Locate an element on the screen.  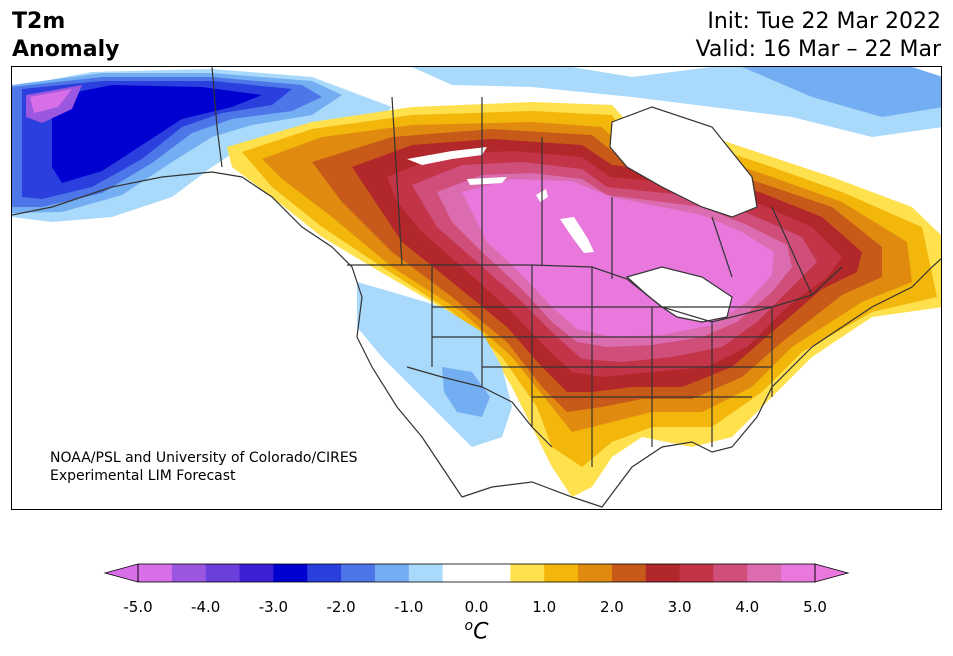
title-line-2: Anomaly is located at coordinates (66, 49).